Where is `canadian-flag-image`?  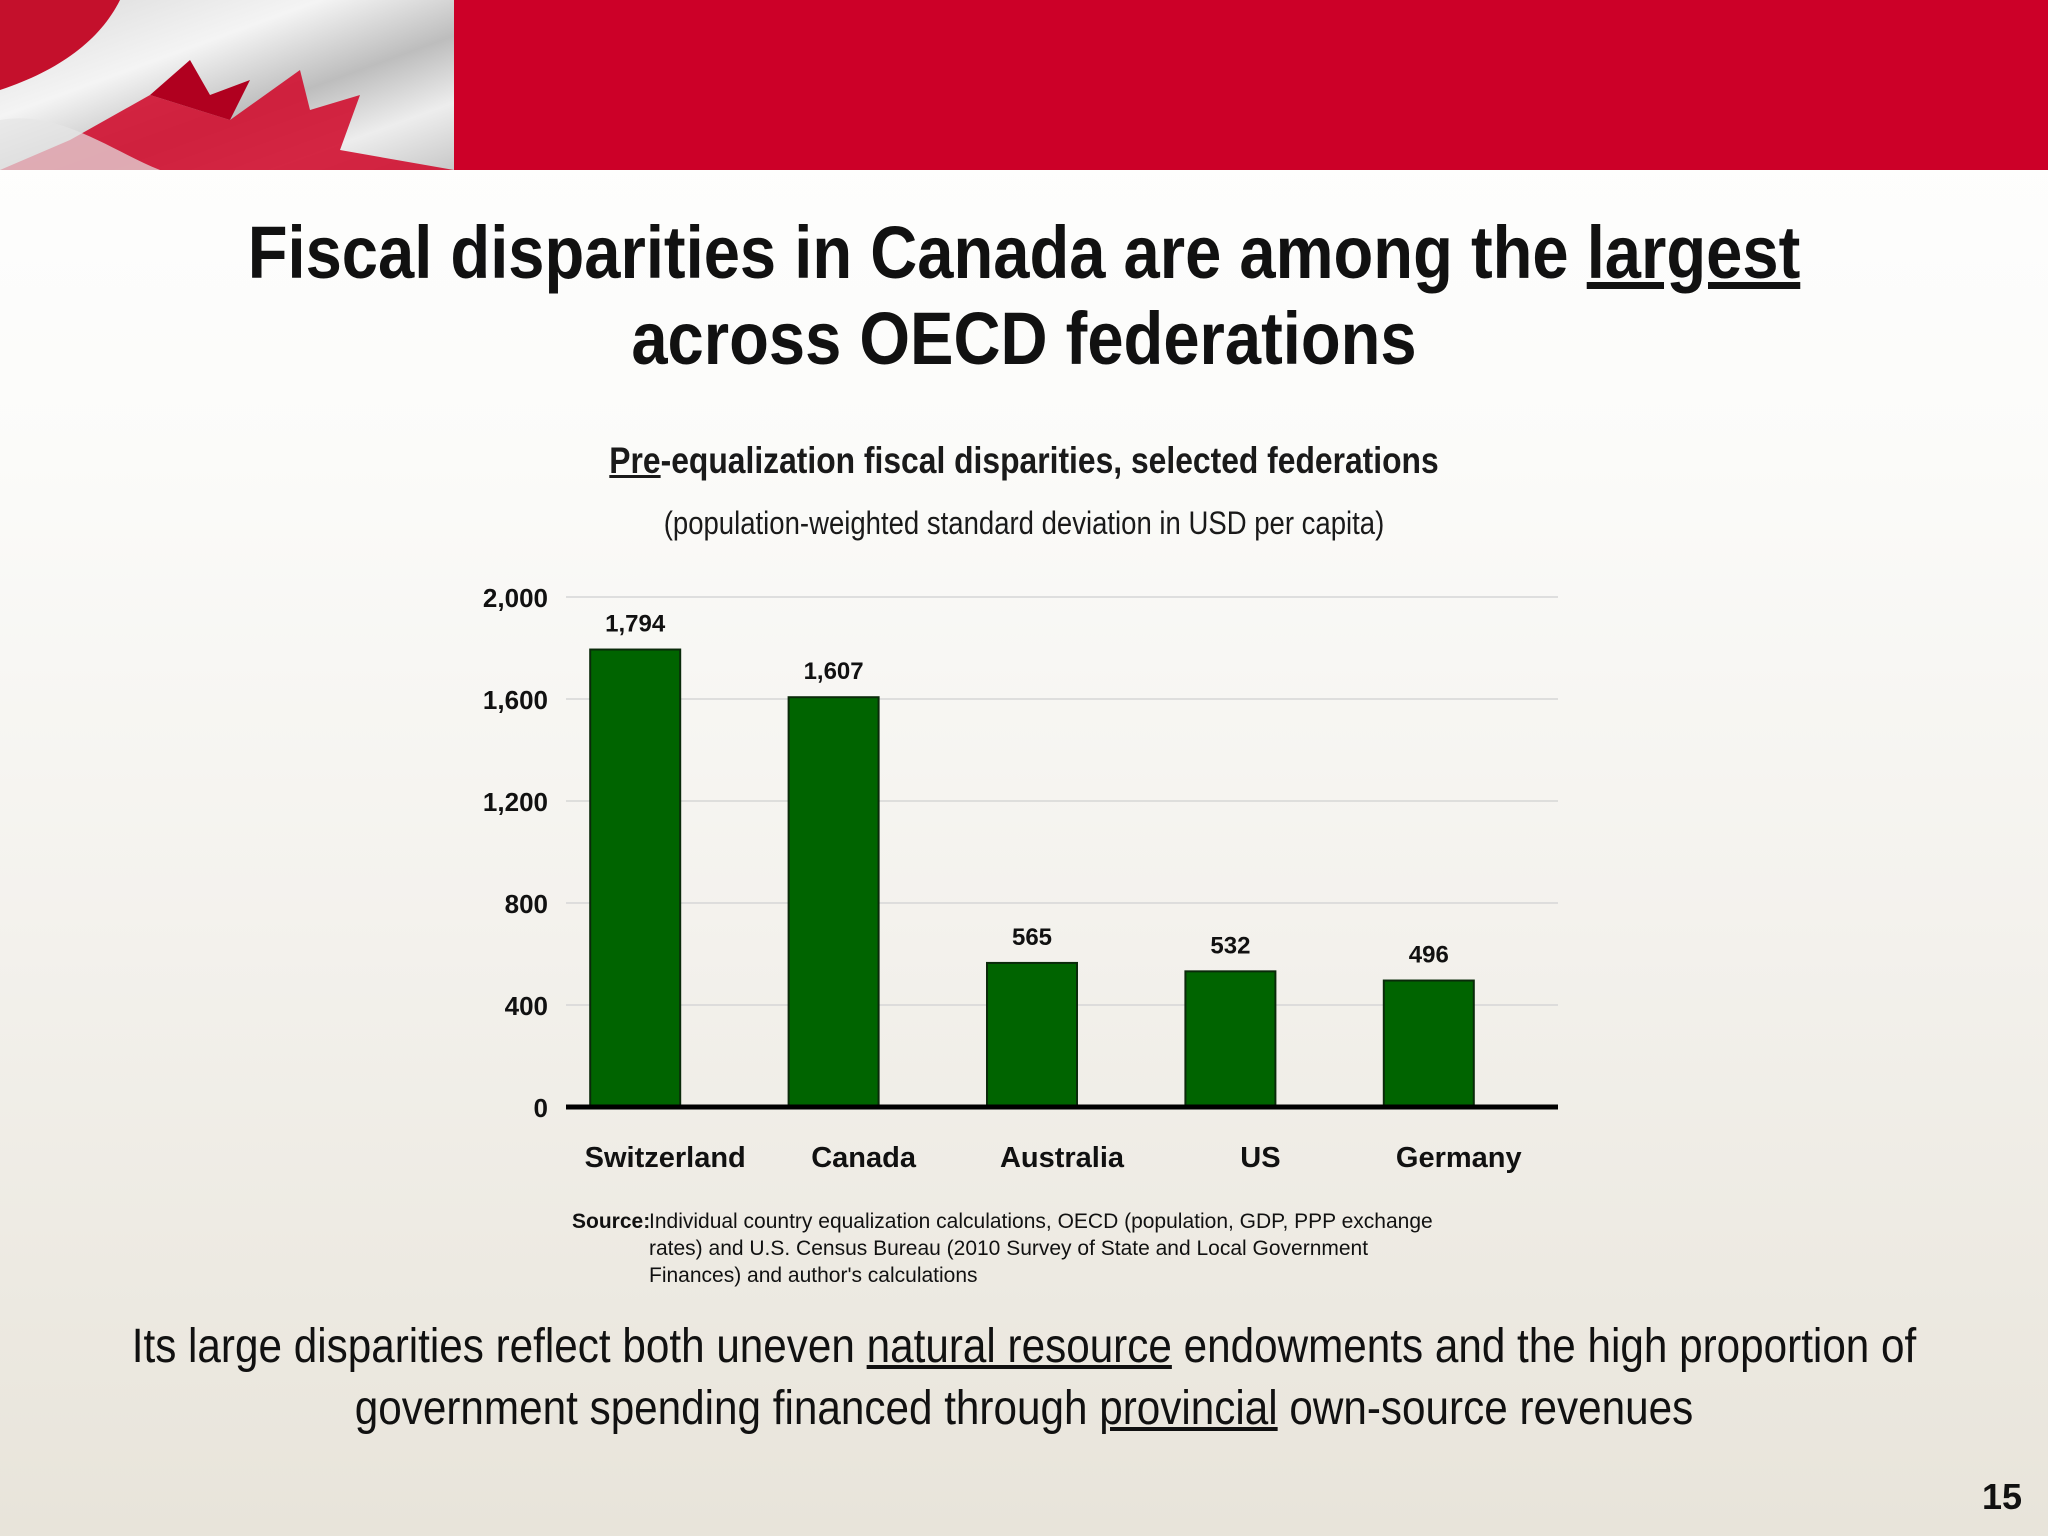
canadian-flag-image is located at coordinates (227, 85).